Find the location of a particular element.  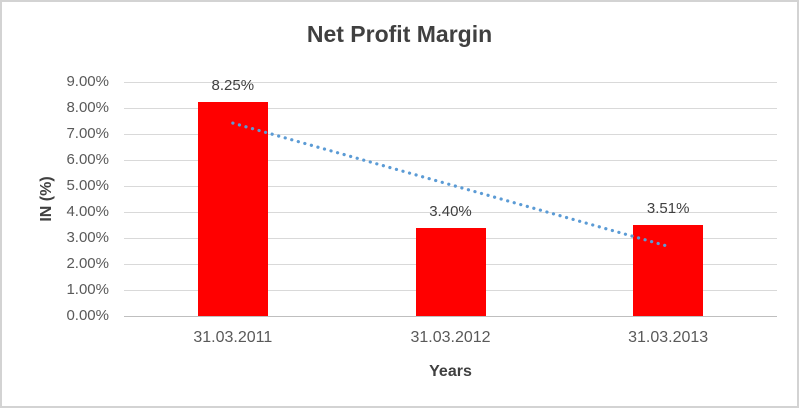

data-label: 8.25% is located at coordinates (233, 85).